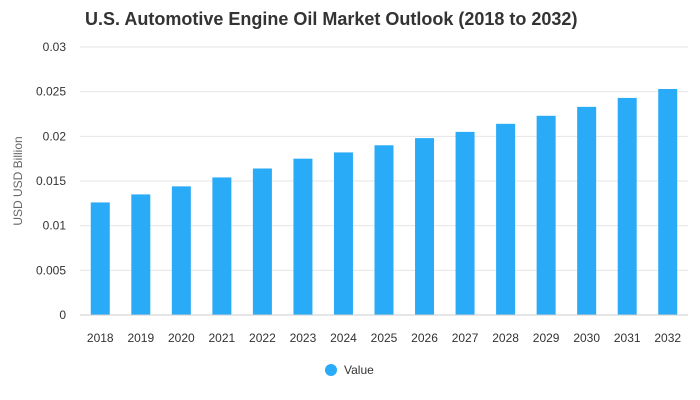 This screenshot has width=700, height=400. Describe the element at coordinates (465, 338) in the screenshot. I see `x-tick-label: 2027` at that location.